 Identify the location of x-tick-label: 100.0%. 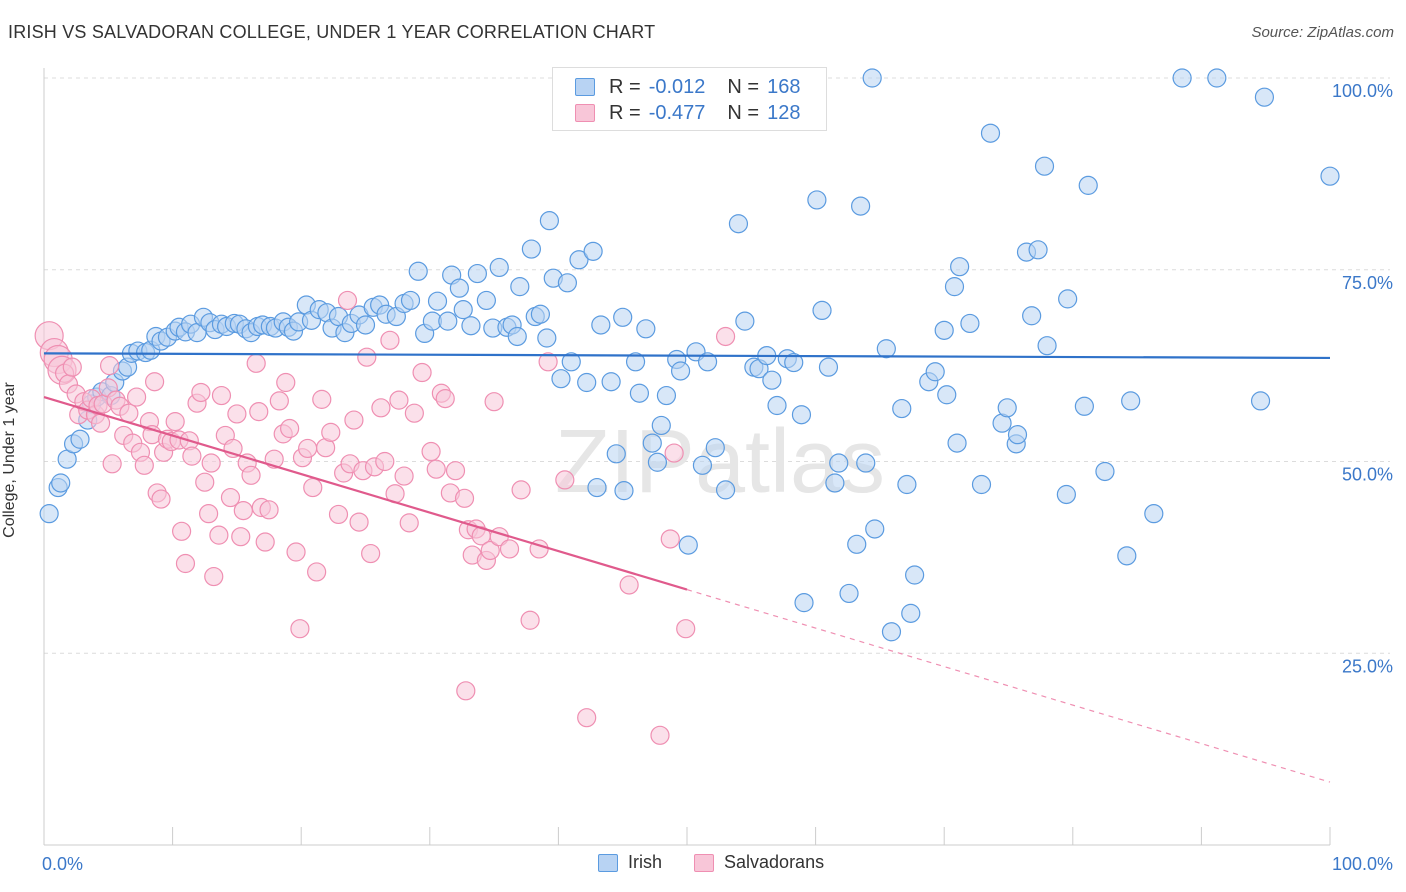
(1362, 864).